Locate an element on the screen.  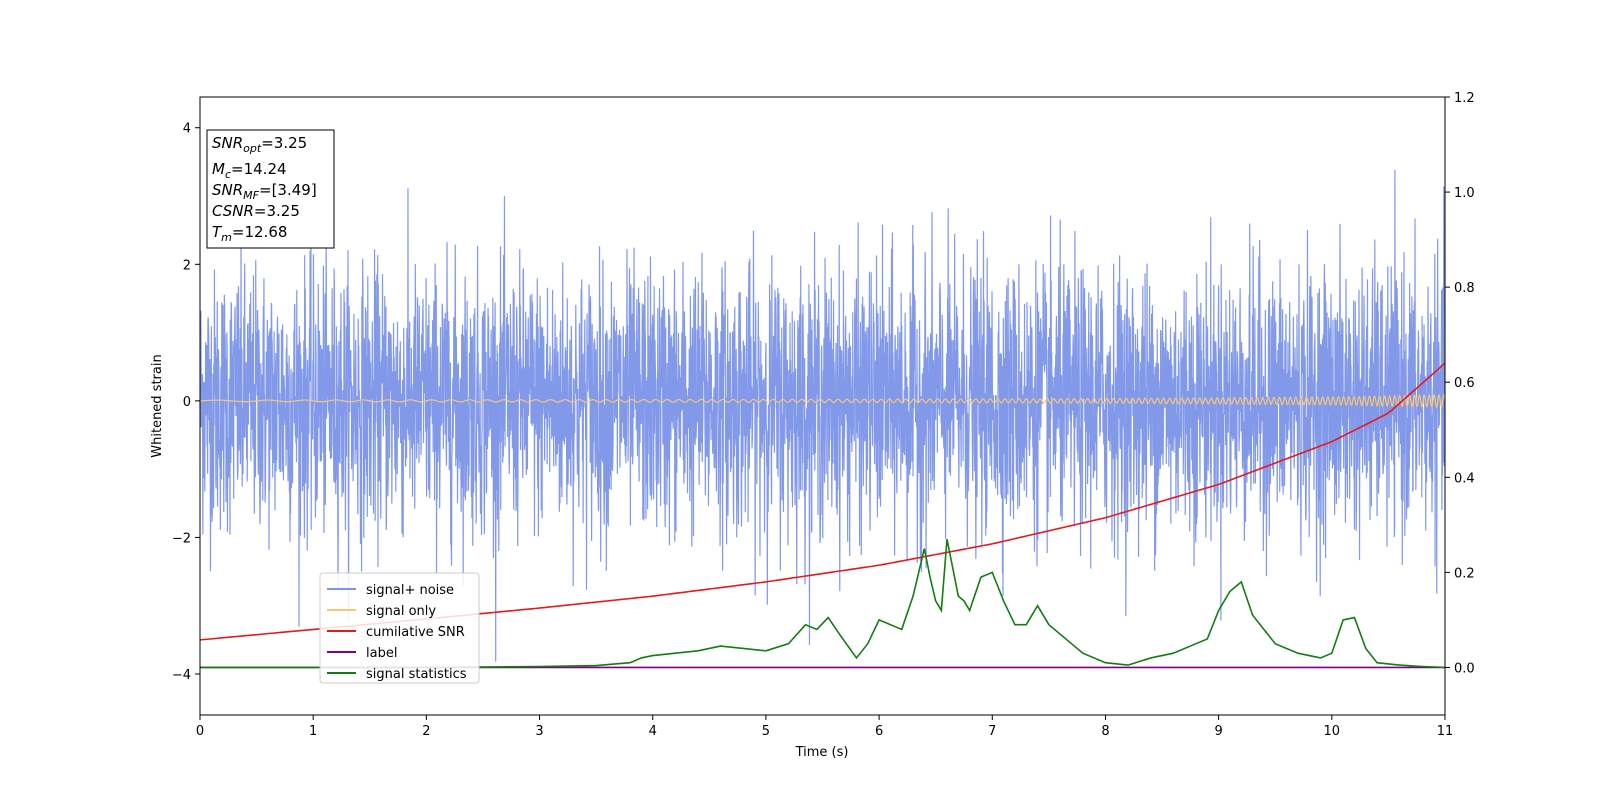
x-tick-label: 0 is located at coordinates (200, 731).